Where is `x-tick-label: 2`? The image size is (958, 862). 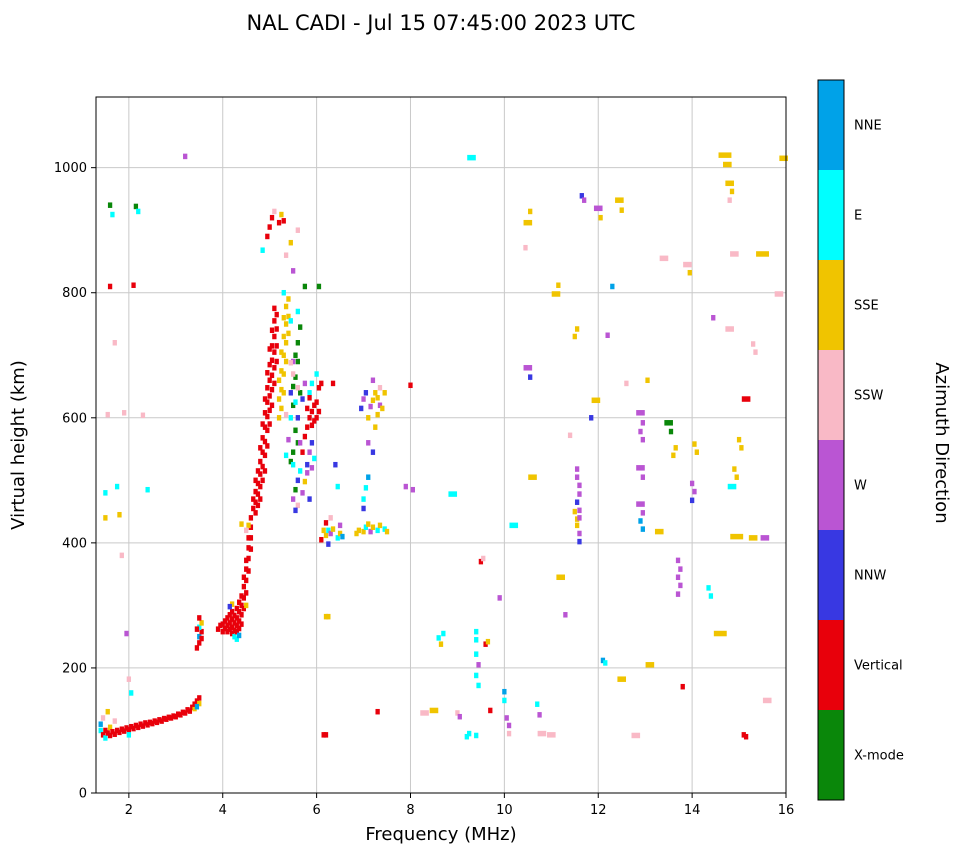 x-tick-label: 2 is located at coordinates (129, 810).